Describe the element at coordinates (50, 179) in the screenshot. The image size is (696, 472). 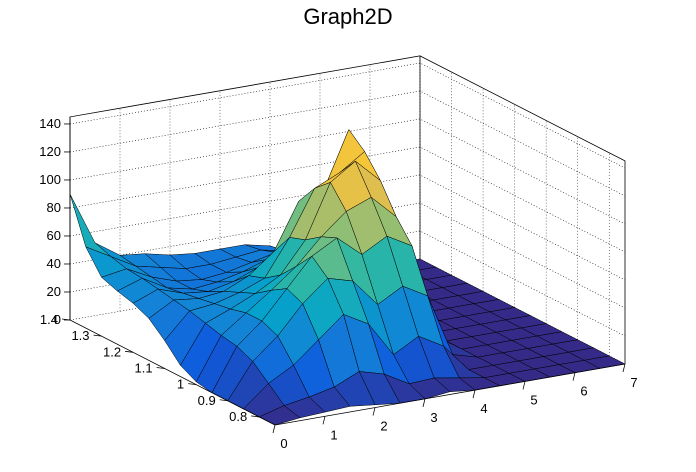
I see `z-tick-label: 100` at that location.